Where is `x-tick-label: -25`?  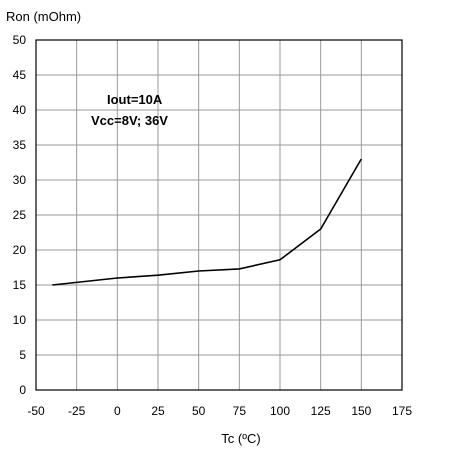 x-tick-label: -25 is located at coordinates (77, 411).